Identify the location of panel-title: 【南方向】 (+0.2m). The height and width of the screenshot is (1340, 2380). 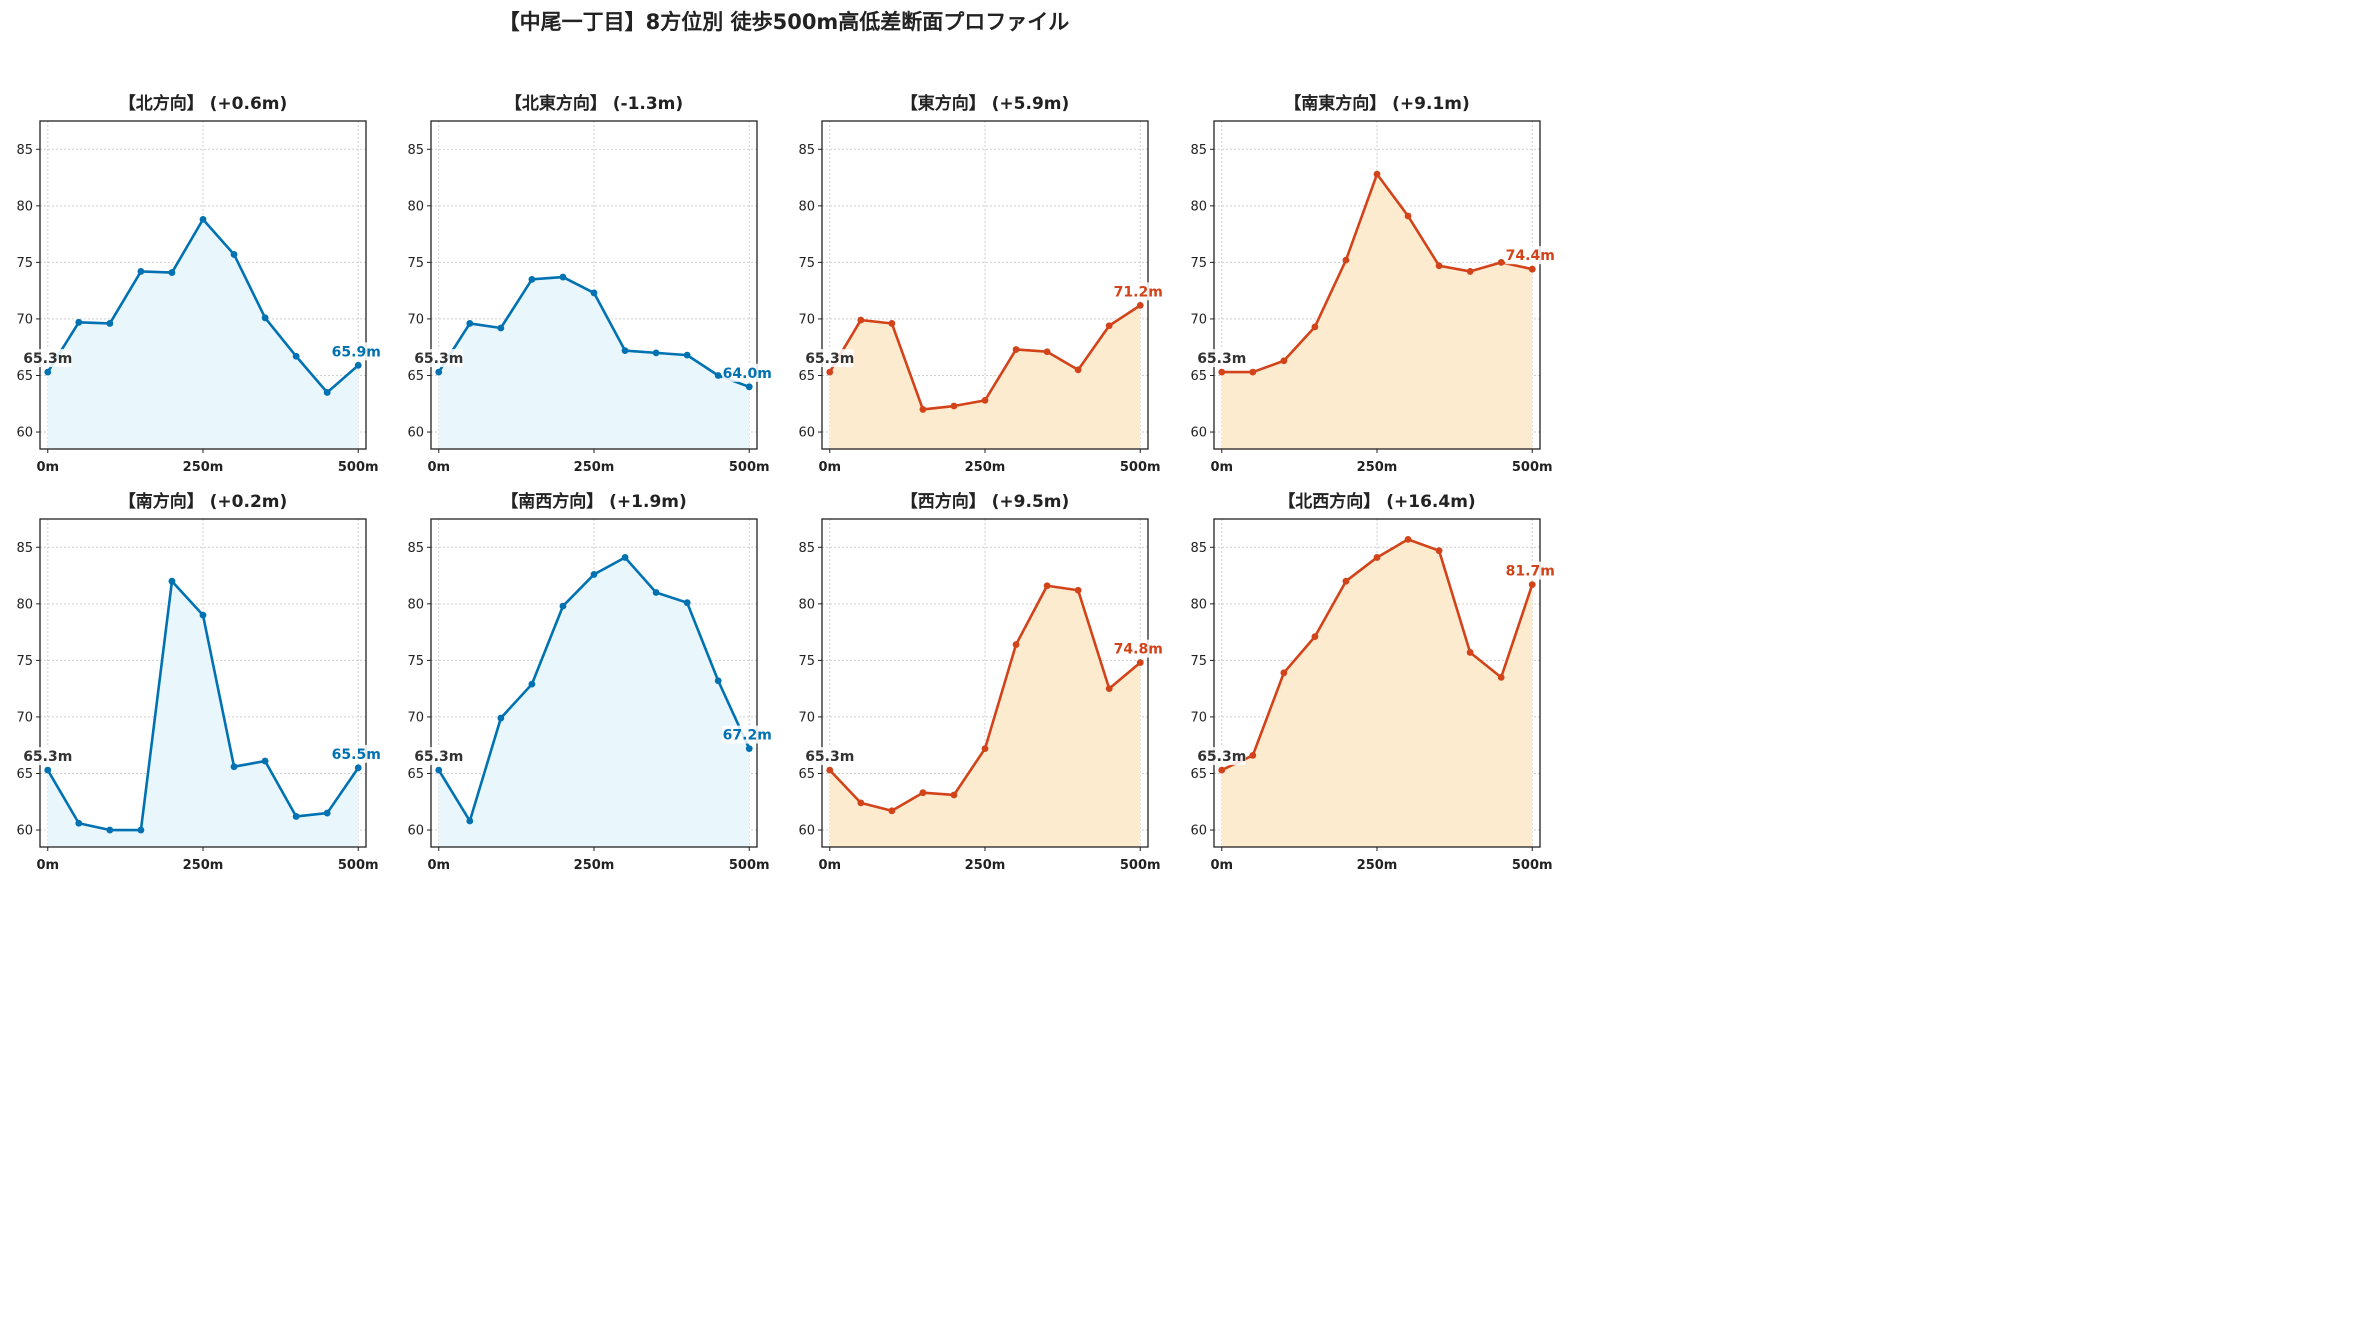
(203, 501).